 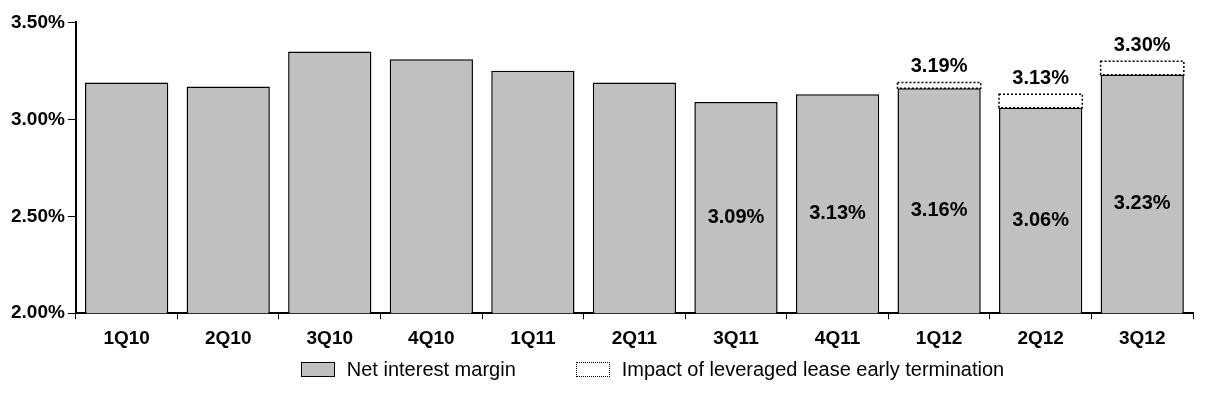 What do you see at coordinates (1040, 337) in the screenshot?
I see `x-tick-label: 2Q12` at bounding box center [1040, 337].